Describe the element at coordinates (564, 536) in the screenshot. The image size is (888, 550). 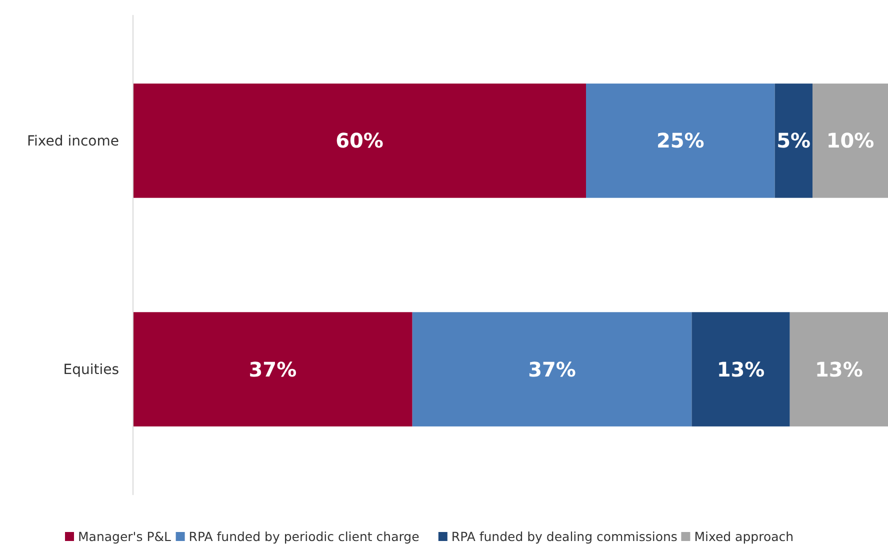
I see `legend-label: RPA funded by dealing commissions` at that location.